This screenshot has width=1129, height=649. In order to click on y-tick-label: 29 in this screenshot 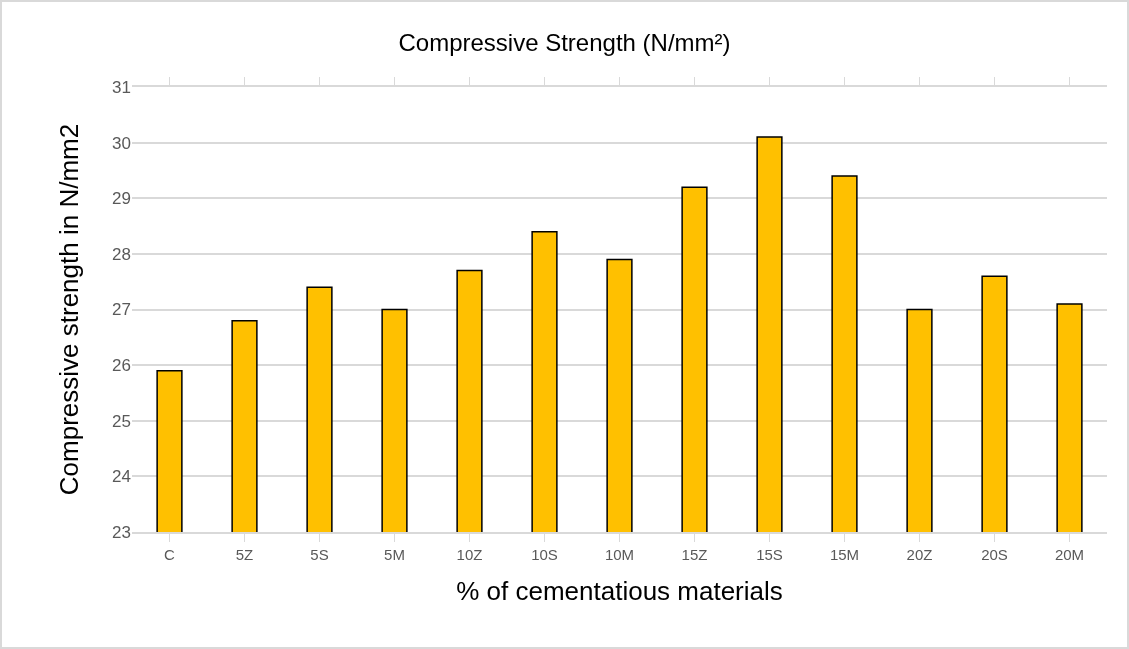, I will do `click(121, 199)`.